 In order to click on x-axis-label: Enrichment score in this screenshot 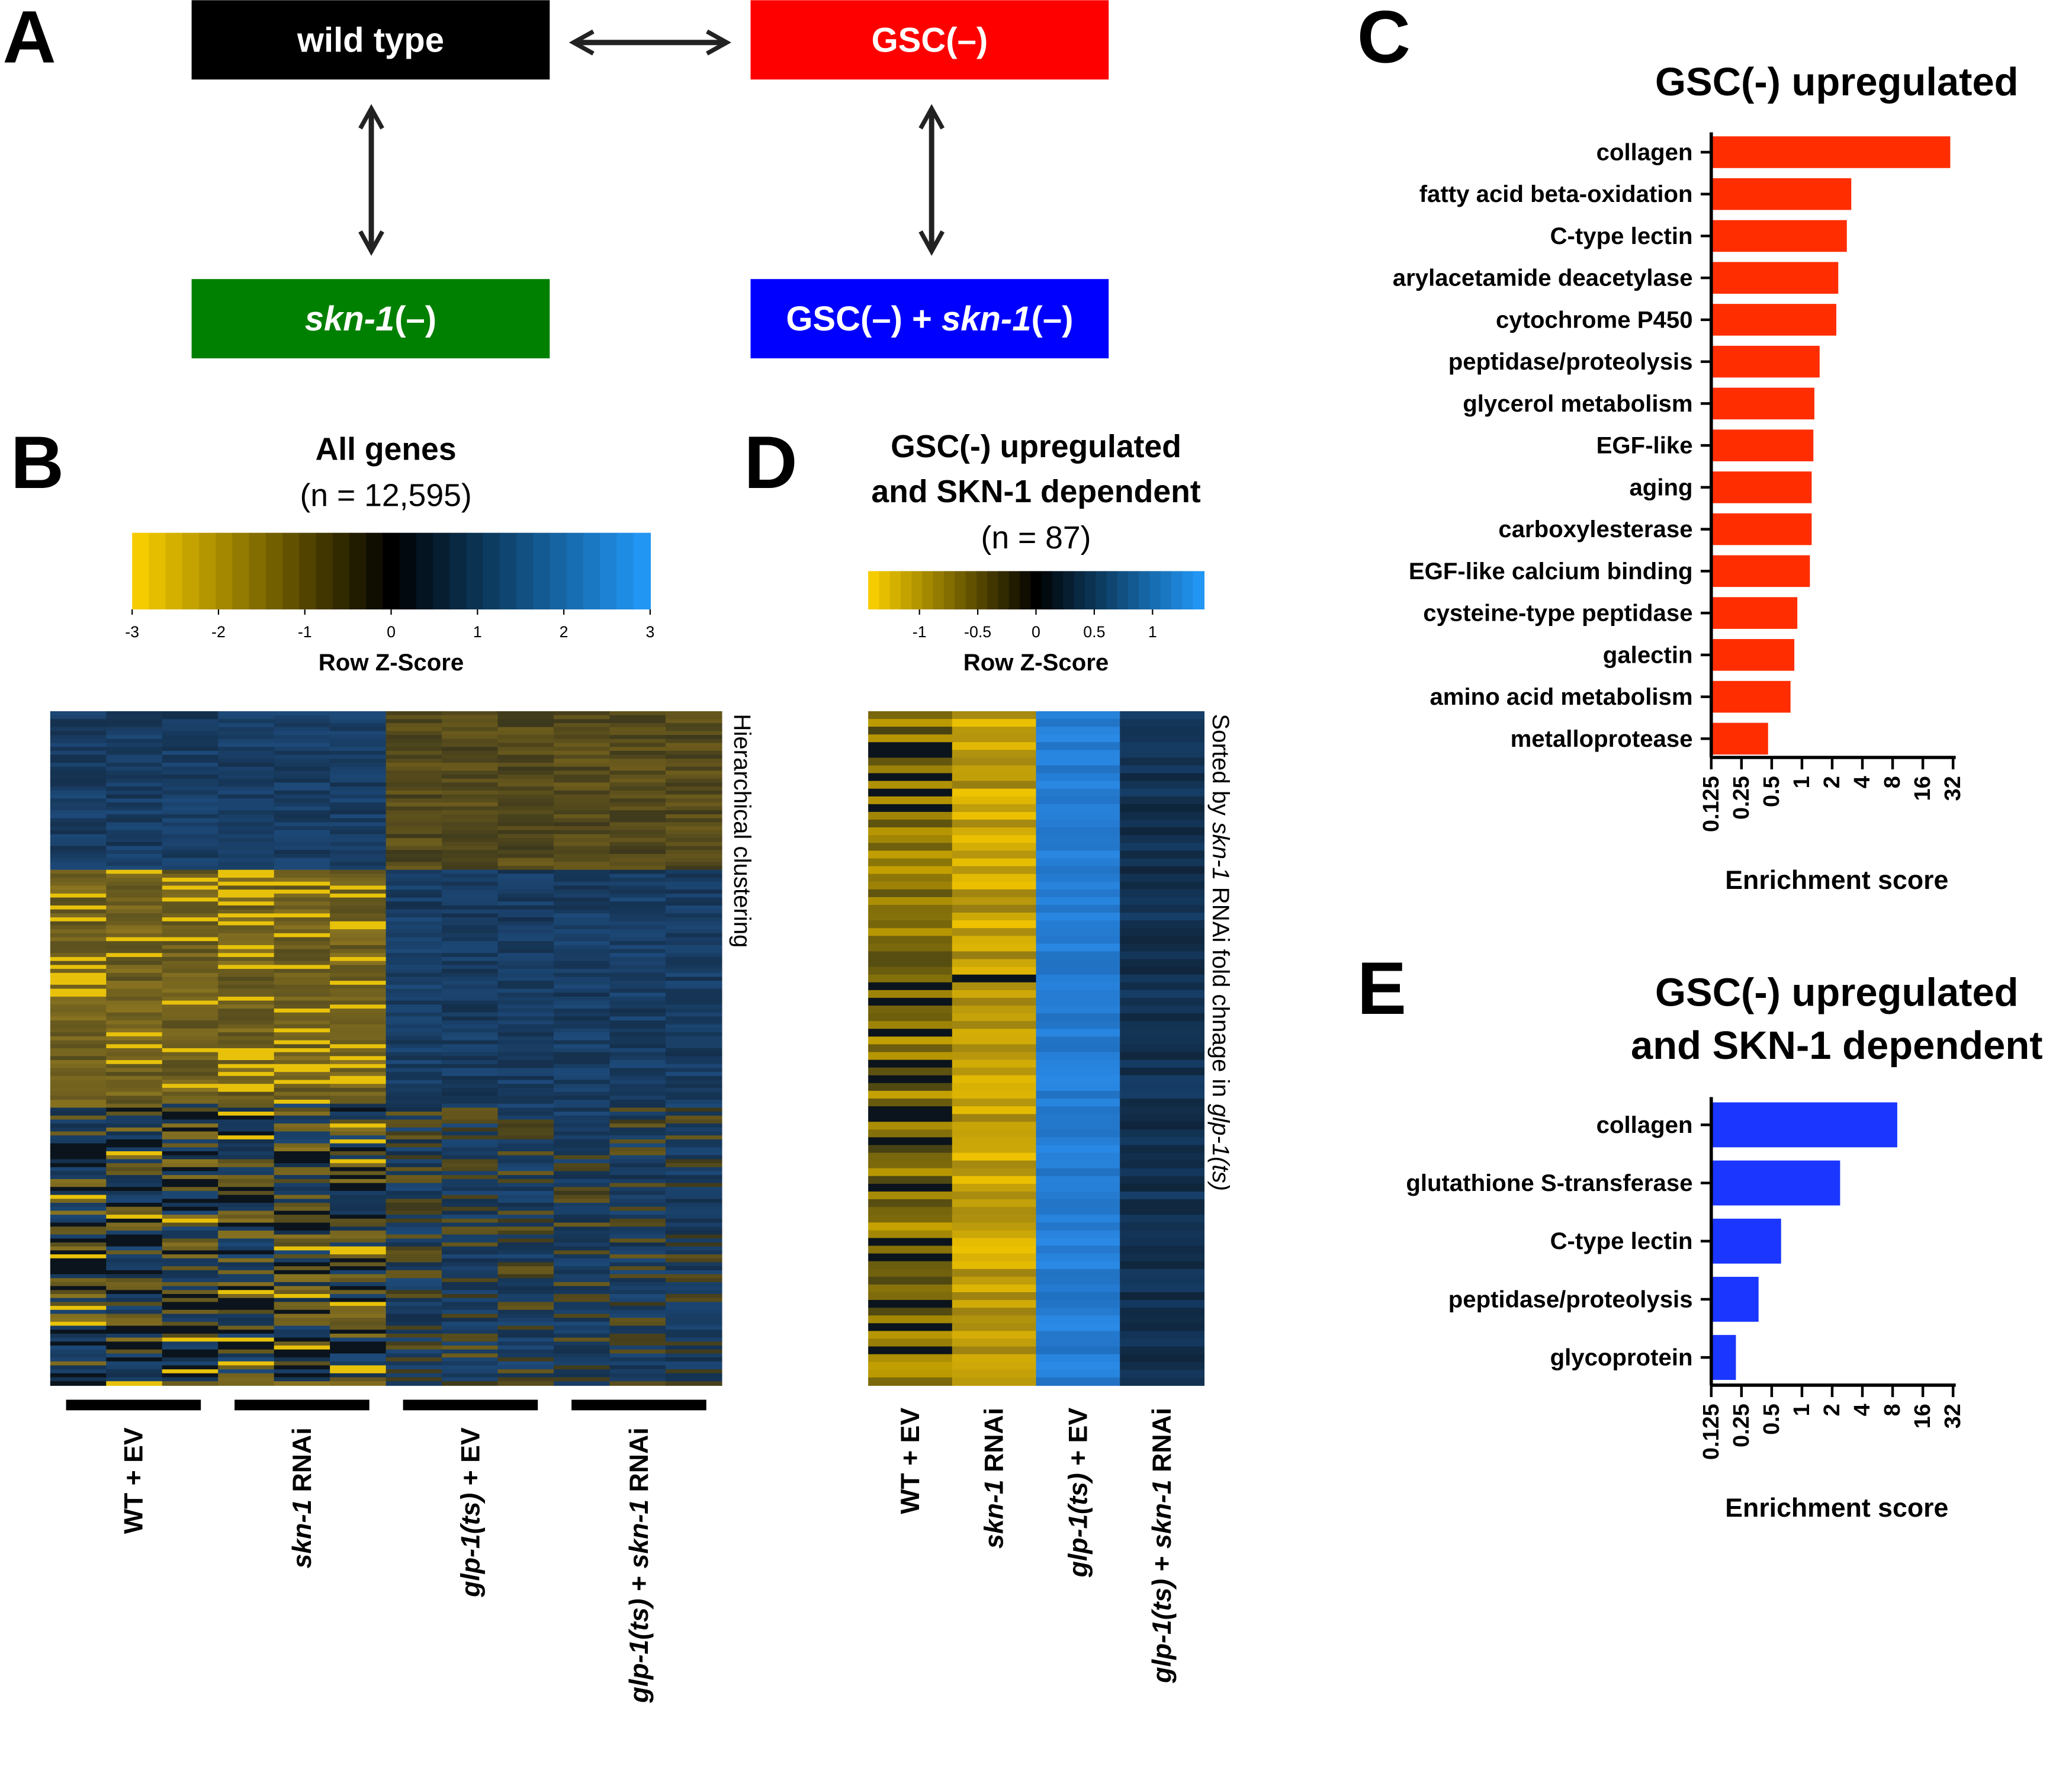, I will do `click(1836, 880)`.